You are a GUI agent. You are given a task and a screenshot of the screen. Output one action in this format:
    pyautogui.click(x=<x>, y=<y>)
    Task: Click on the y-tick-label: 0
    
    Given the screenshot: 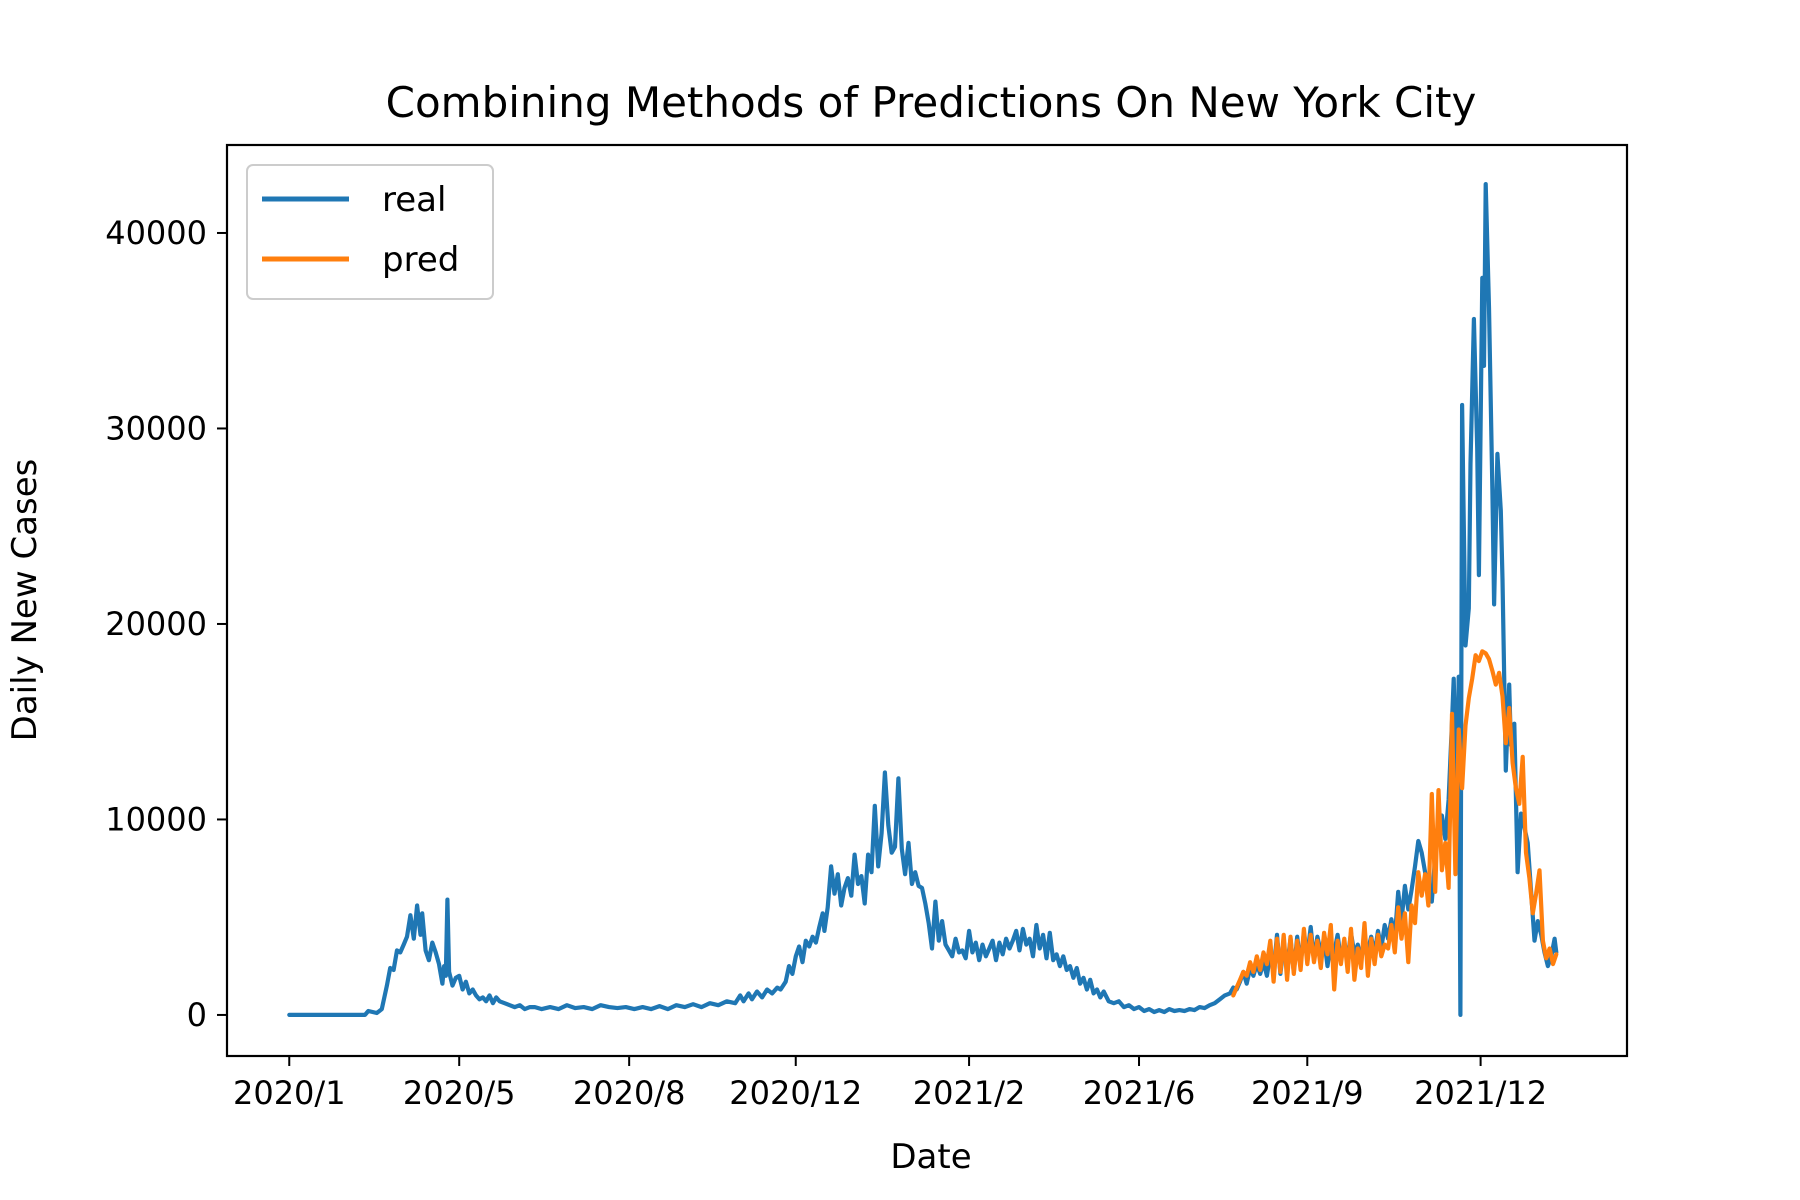 What is the action you would take?
    pyautogui.click(x=197, y=1015)
    